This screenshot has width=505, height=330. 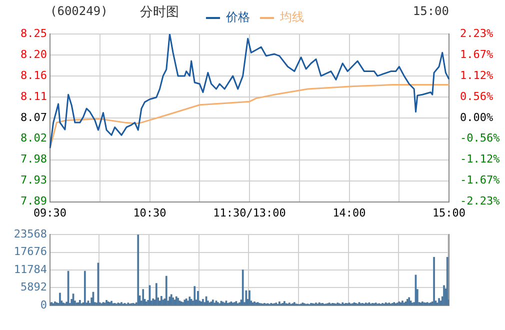 What do you see at coordinates (33, 159) in the screenshot?
I see `y-tick-label: 7.98` at bounding box center [33, 159].